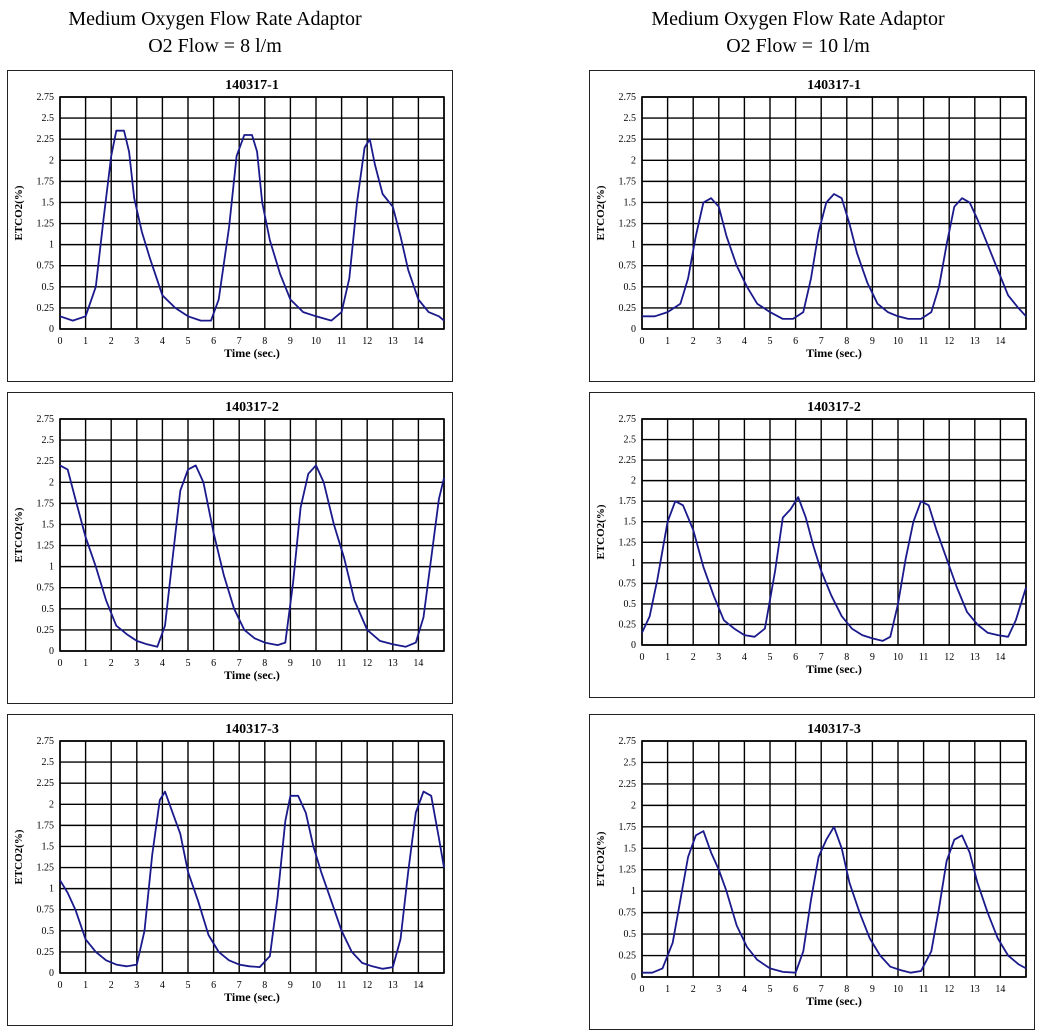 This screenshot has width=1040, height=1036. What do you see at coordinates (48, 440) in the screenshot?
I see `y-tick-label: 2.5` at bounding box center [48, 440].